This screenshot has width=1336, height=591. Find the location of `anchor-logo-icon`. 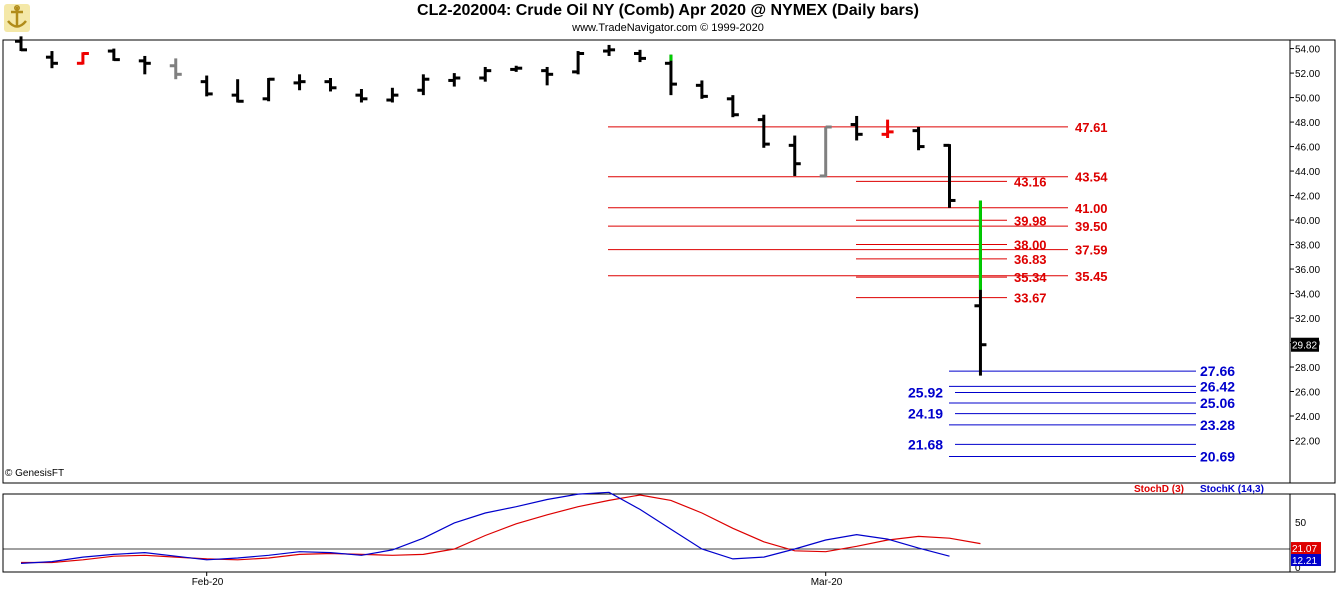

anchor-logo-icon is located at coordinates (17, 18).